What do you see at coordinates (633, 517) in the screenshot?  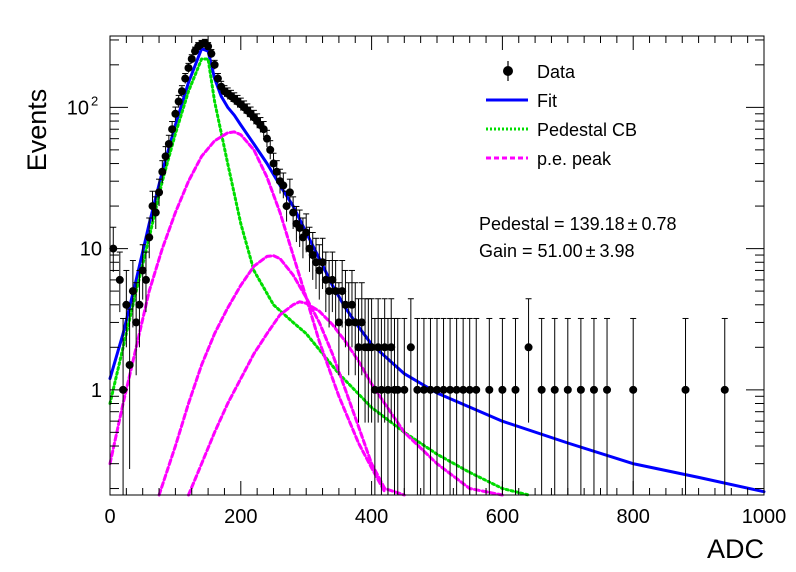 I see `x-tick-label: 800` at bounding box center [633, 517].